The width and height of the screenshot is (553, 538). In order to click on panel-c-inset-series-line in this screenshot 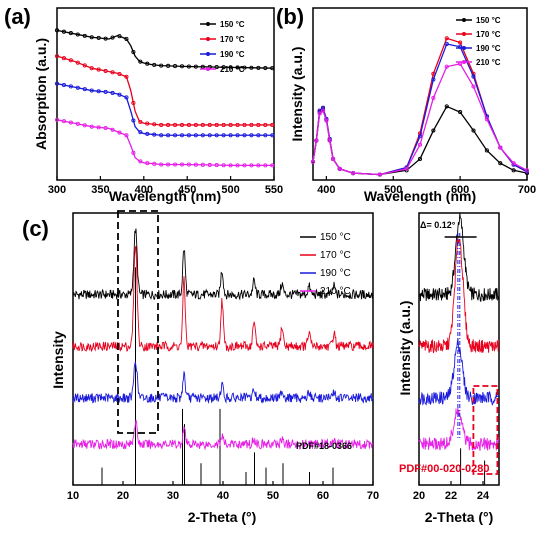, I will do `click(459, 295)`.